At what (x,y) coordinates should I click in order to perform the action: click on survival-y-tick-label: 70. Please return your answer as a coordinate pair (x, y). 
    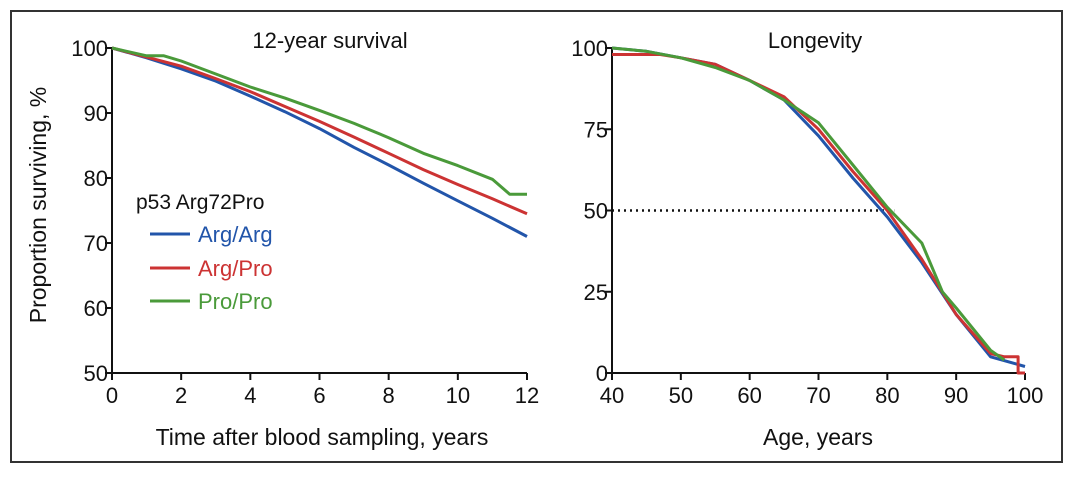
    Looking at the image, I should click on (96, 243).